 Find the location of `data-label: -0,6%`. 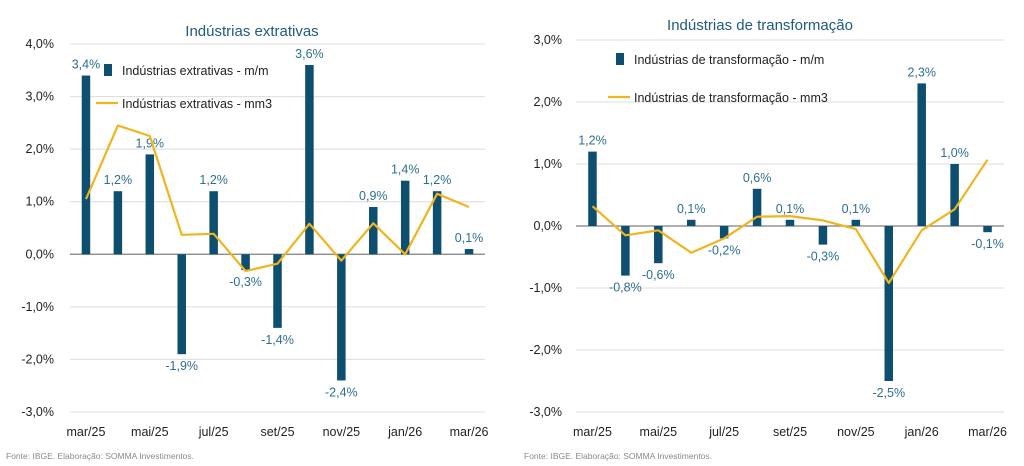

data-label: -0,6% is located at coordinates (658, 275).